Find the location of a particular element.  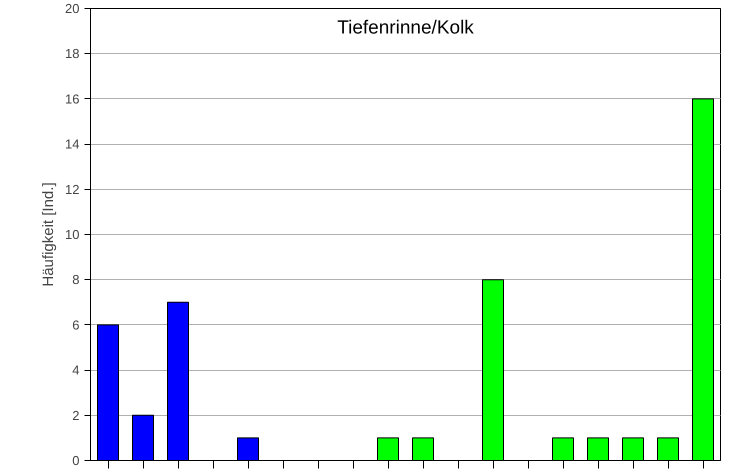

y-tick-label: 20 is located at coordinates (72, 8).